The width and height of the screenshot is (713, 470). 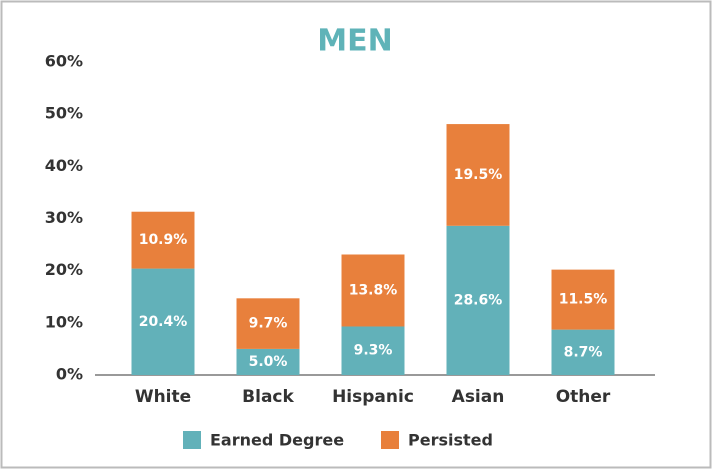 I want to click on y-tick-label: 40%, so click(x=64, y=165).